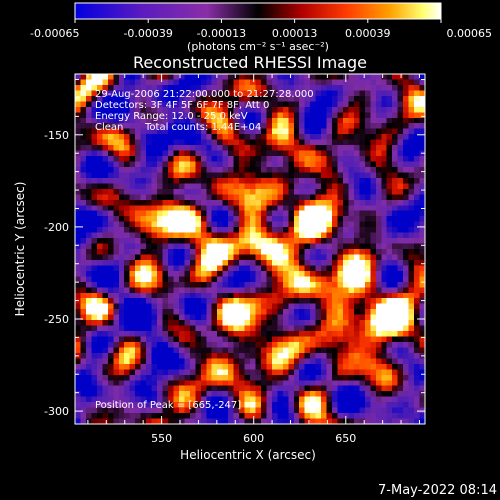  What do you see at coordinates (258, 21) in the screenshot?
I see `colorbar-ticks` at bounding box center [258, 21].